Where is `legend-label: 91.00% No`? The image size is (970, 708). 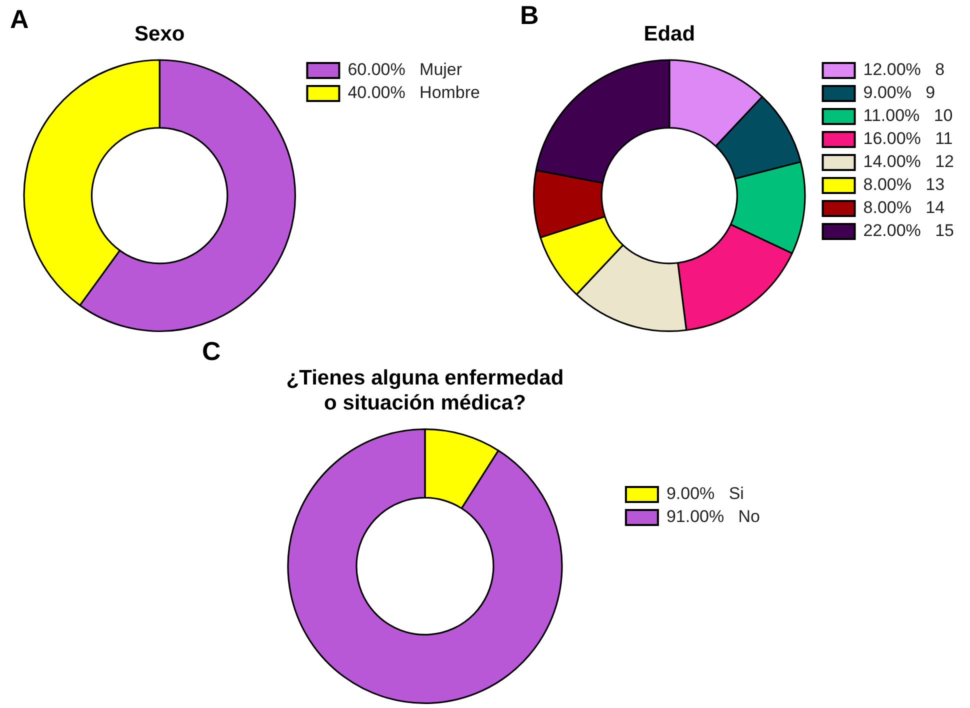
legend-label: 91.00% No is located at coordinates (713, 516).